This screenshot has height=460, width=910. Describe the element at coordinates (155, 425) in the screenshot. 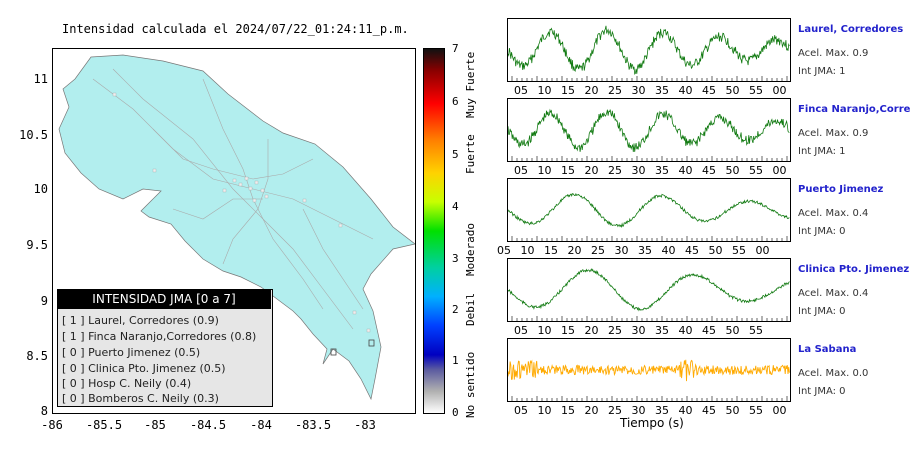

I see `map-x-tick: -85` at that location.